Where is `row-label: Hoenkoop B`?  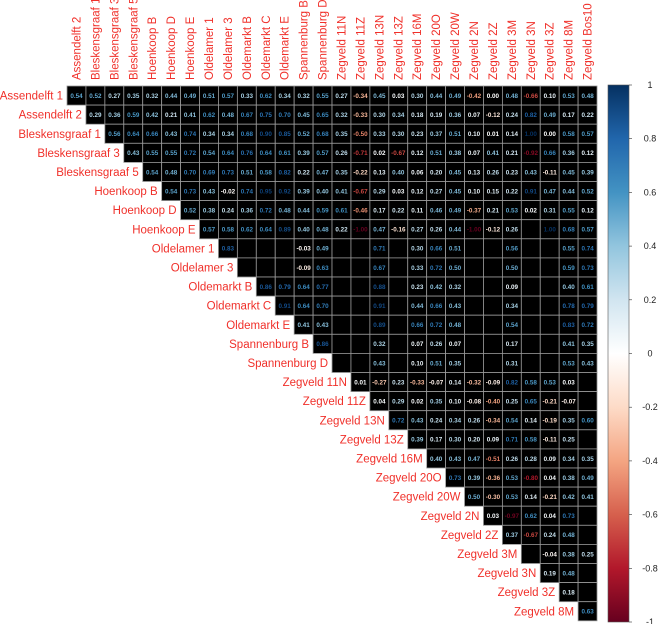 row-label: Hoenkoop B is located at coordinates (126, 192).